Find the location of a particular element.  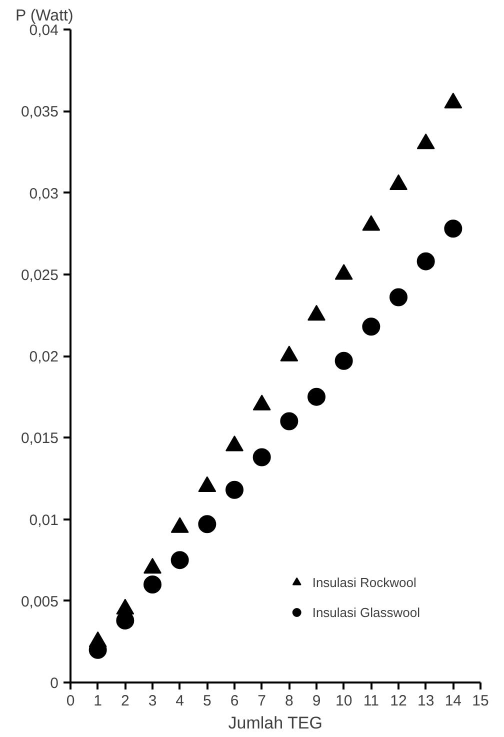

y-tick-label: 0,03 is located at coordinates (44, 193).